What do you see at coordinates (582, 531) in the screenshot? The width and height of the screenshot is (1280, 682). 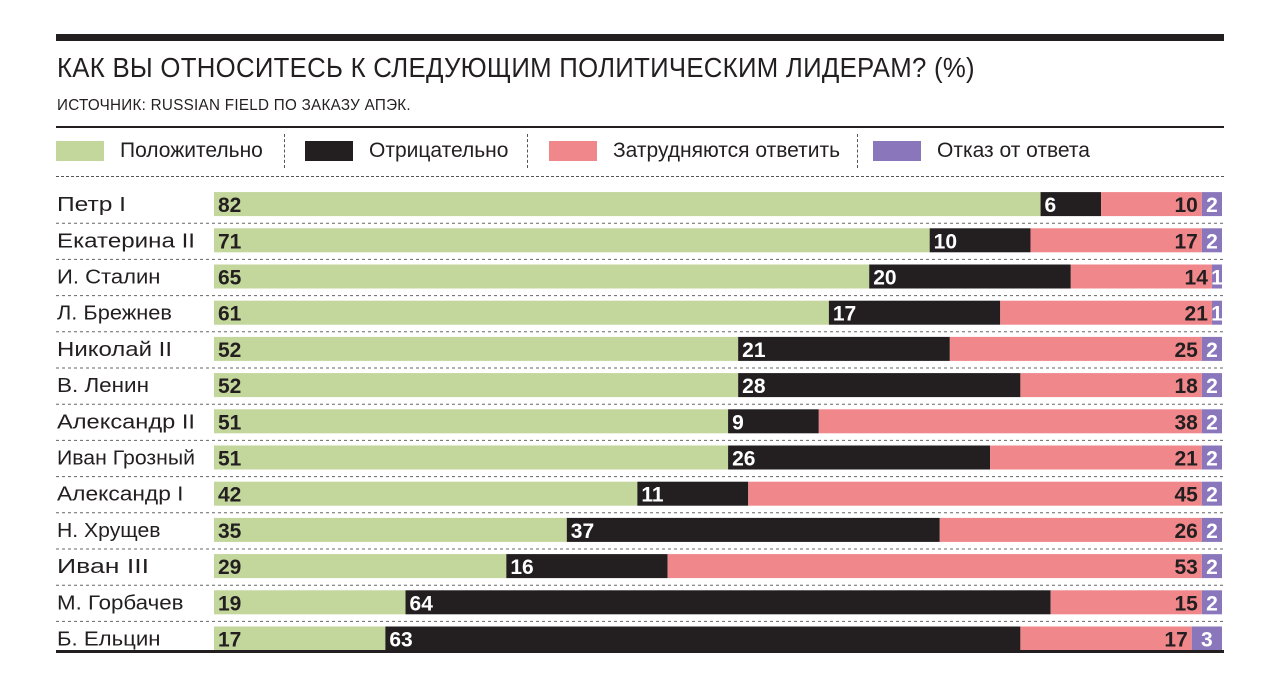 I see `data-label-negative: 37` at bounding box center [582, 531].